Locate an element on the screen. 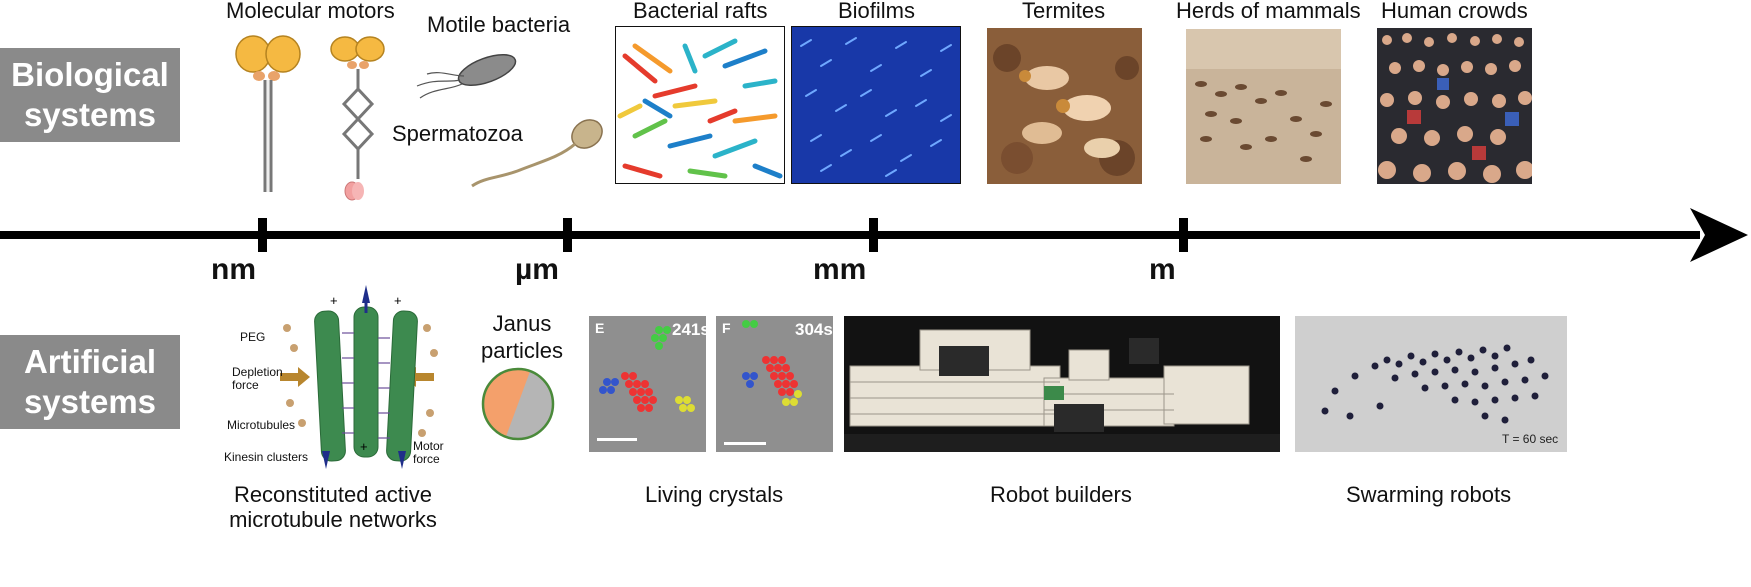 This screenshot has width=1751, height=587. herds-caption: Herds of mammals is located at coordinates (1268, 11).